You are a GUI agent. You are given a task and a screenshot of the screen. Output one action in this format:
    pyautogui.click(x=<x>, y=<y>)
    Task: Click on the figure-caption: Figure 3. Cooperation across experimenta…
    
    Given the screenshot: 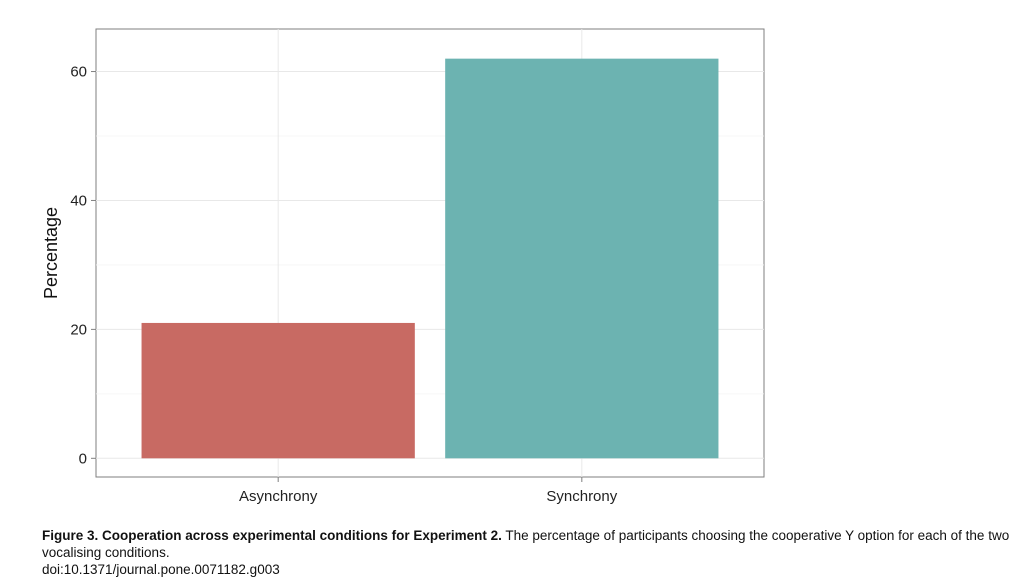 What is the action you would take?
    pyautogui.click(x=529, y=552)
    